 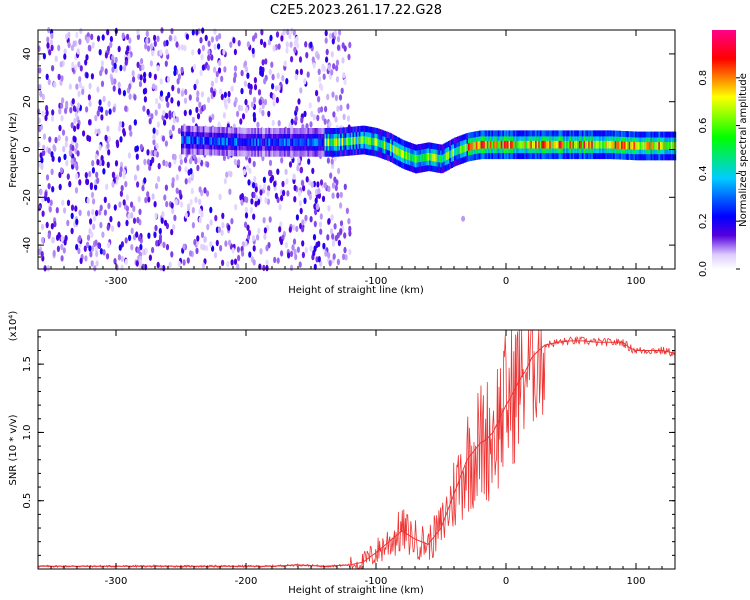 I want to click on colorbar-ticks: 0.0 0.2 0.4 0.6 0.8, so click(x=719, y=173).